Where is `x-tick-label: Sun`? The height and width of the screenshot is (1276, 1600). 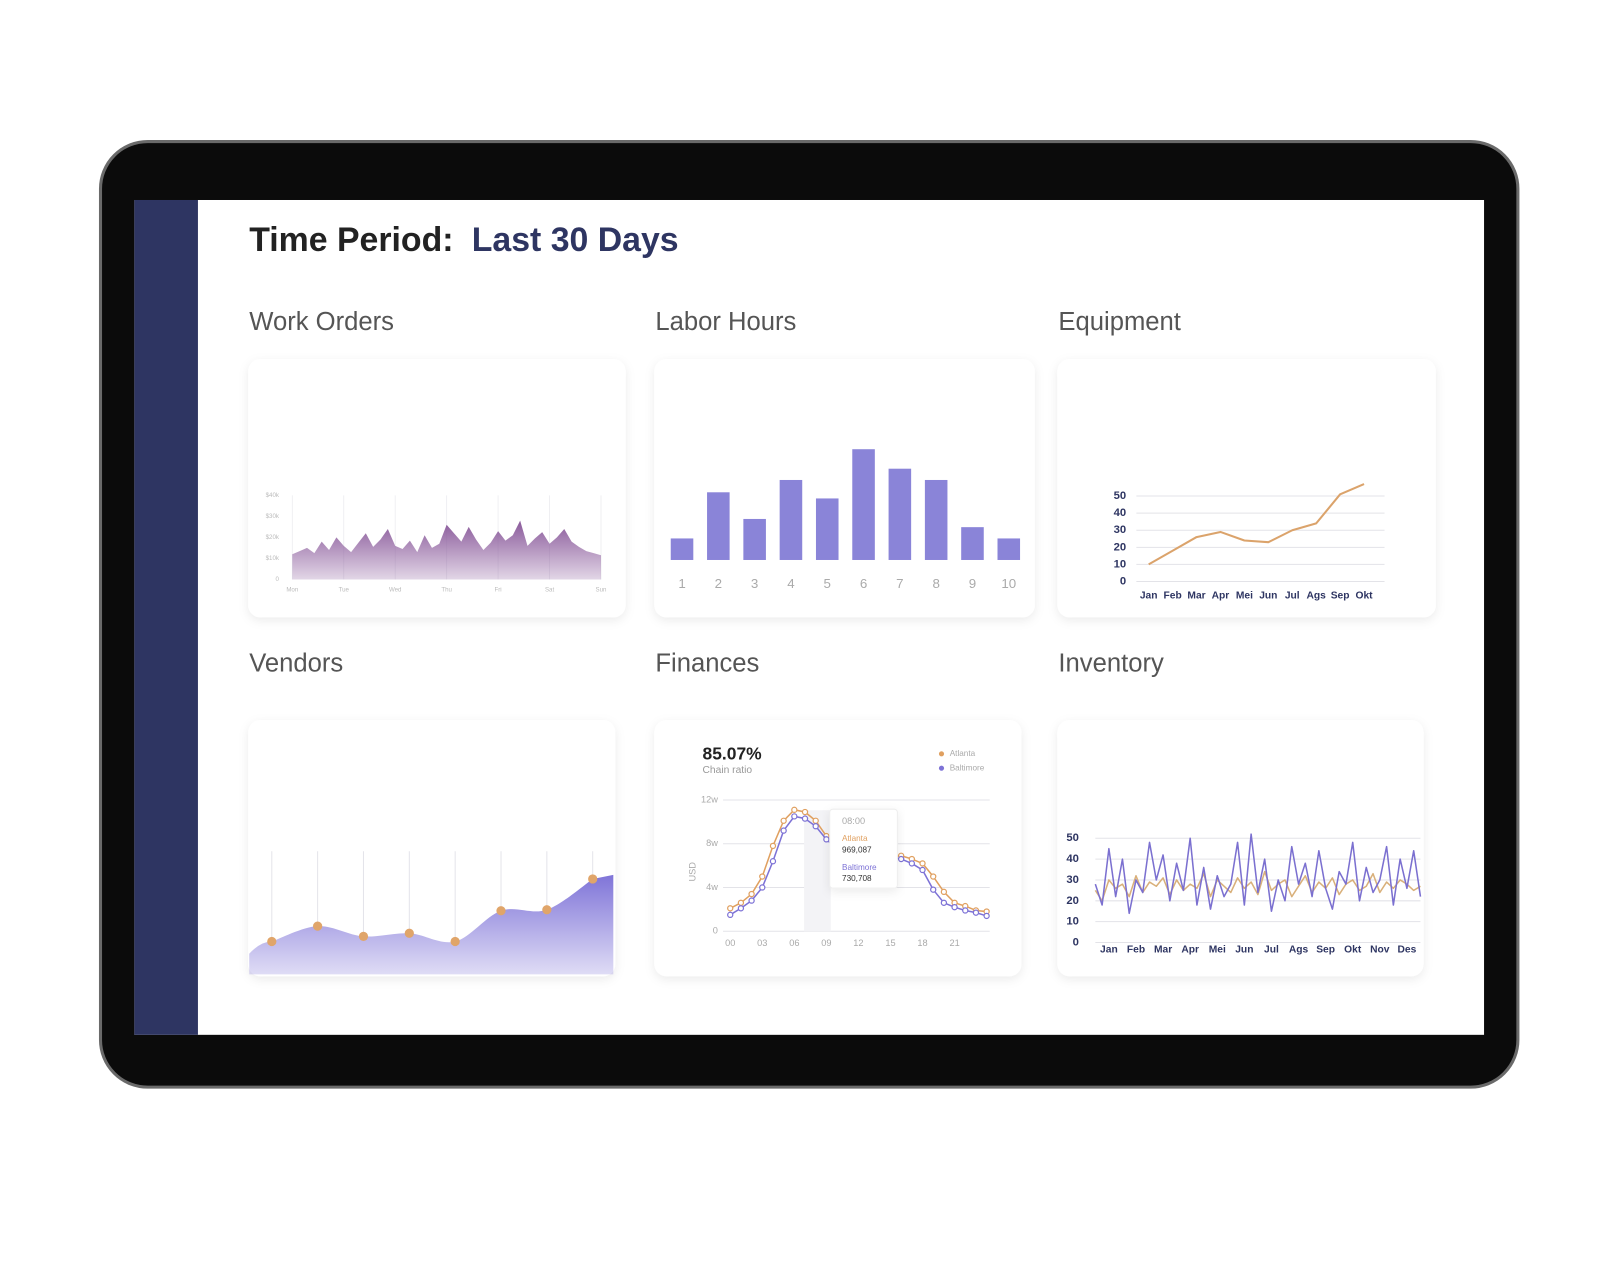
x-tick-label: Sun is located at coordinates (602, 589).